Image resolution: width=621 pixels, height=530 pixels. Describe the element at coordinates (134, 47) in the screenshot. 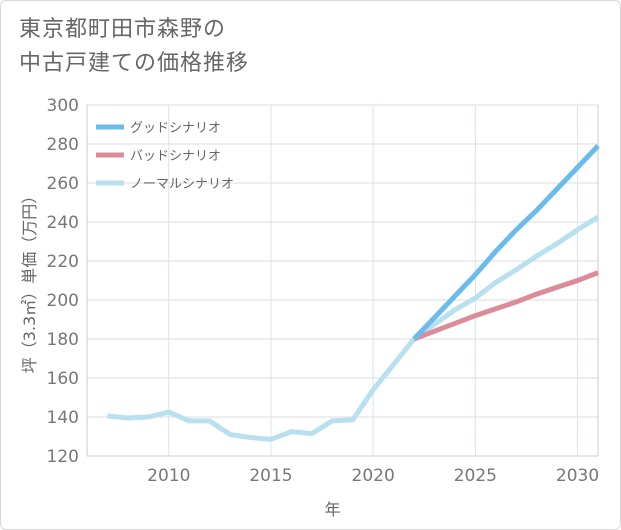

I see `chart-title: 東京都町田市森野の 中古戸建ての価格推移` at that location.